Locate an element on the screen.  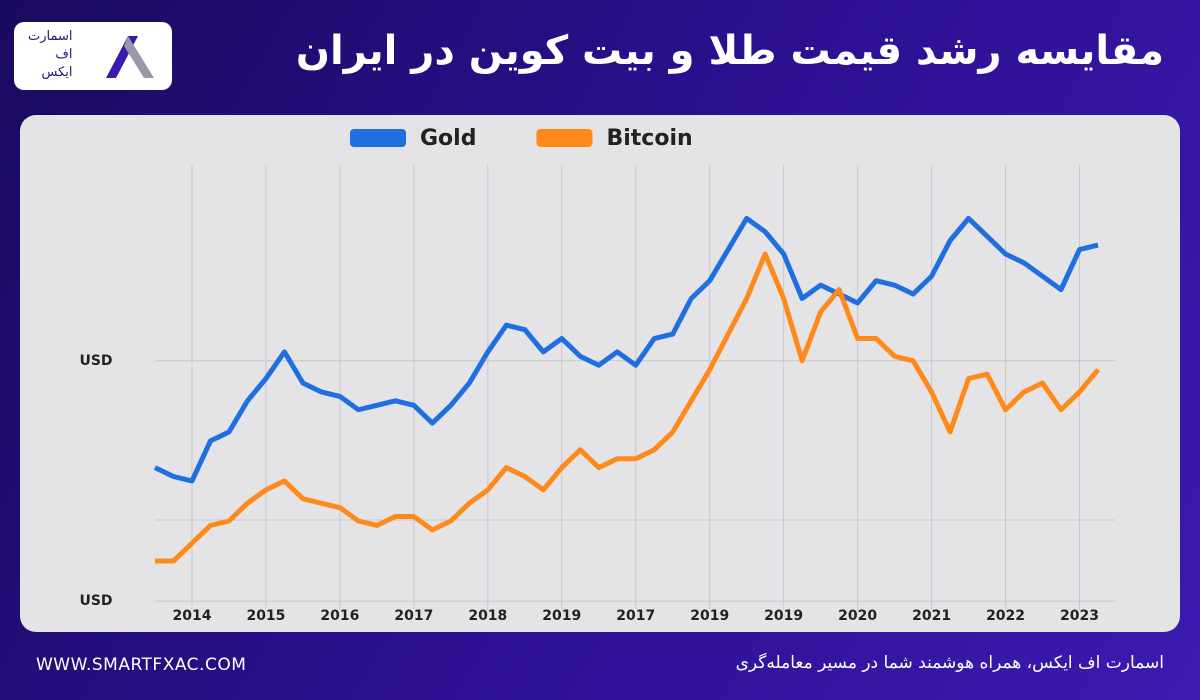
legend-label: Gold is located at coordinates (448, 138).